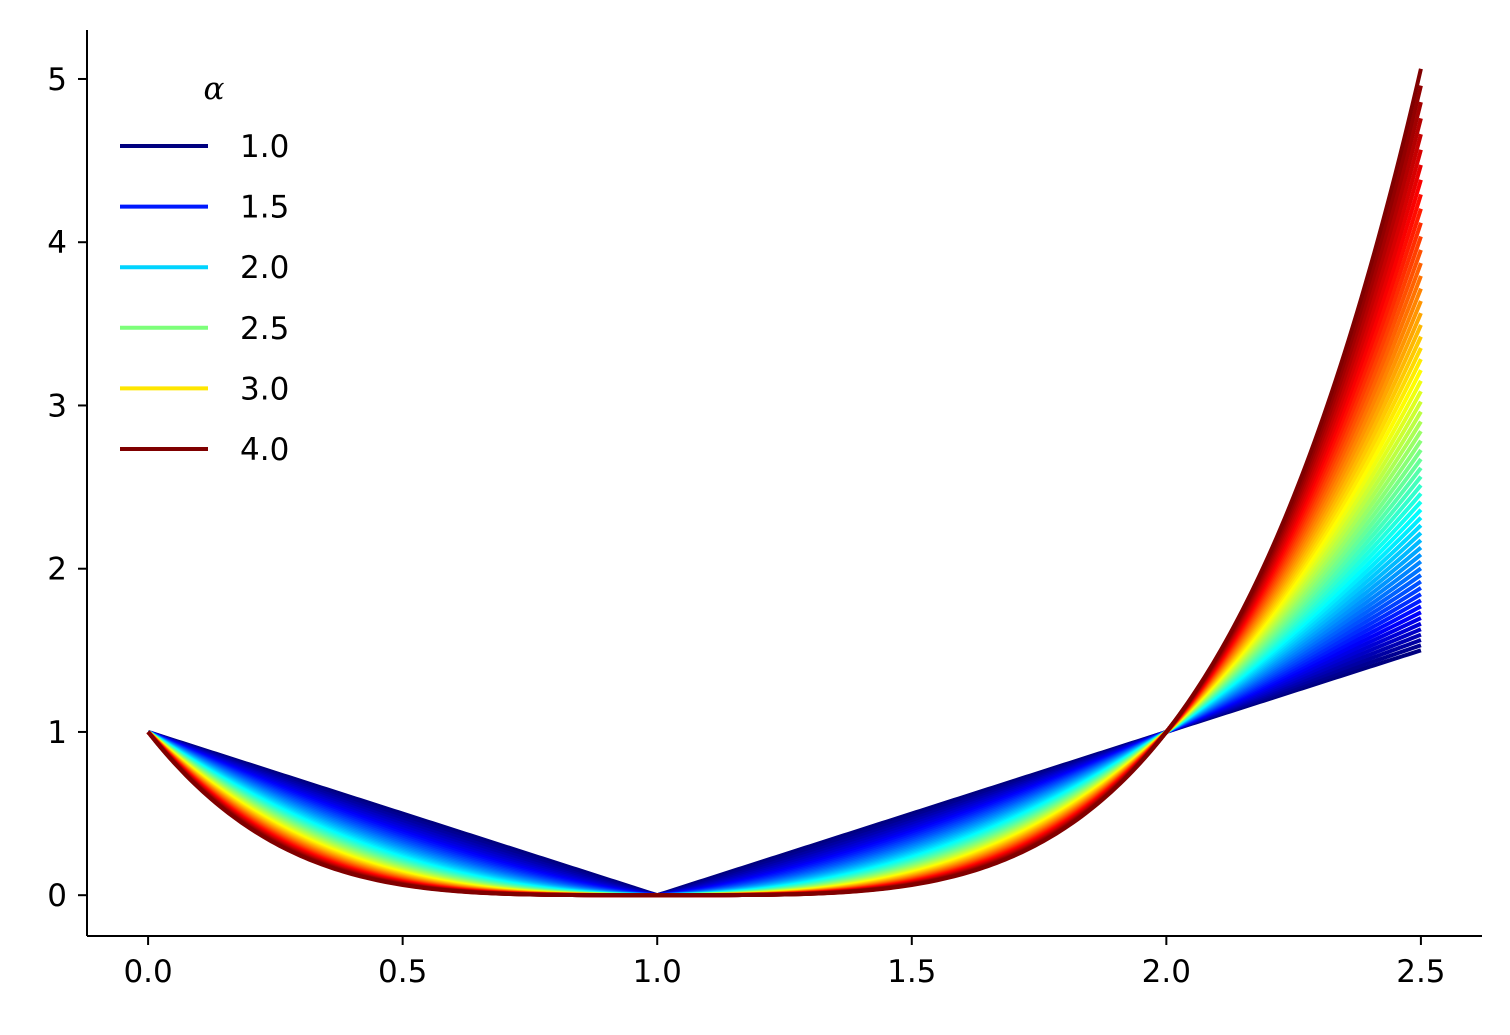  What do you see at coordinates (57, 896) in the screenshot?
I see `y-tick-label: 0` at bounding box center [57, 896].